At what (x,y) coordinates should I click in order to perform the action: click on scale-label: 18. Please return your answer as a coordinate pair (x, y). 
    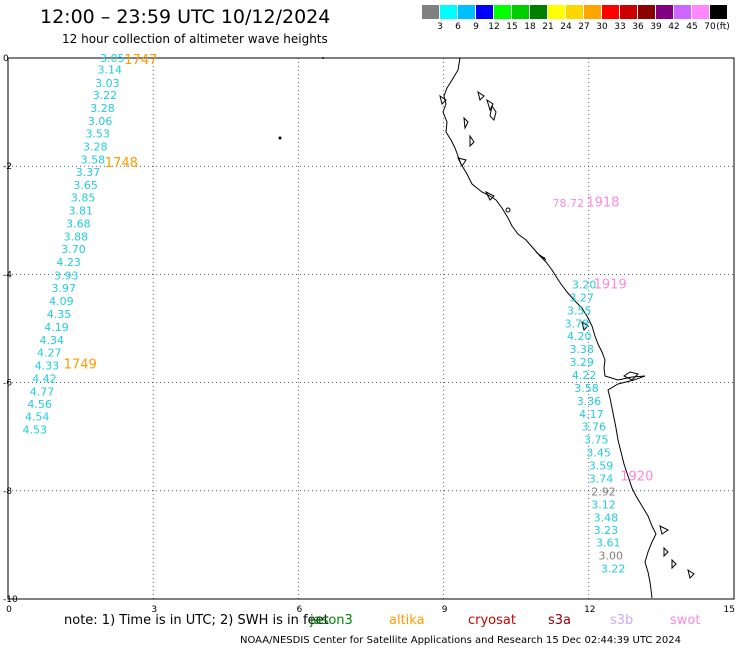
    Looking at the image, I should click on (530, 27).